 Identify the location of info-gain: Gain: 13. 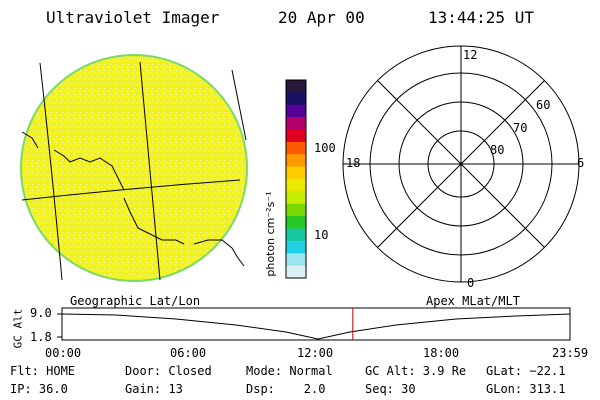
(154, 389).